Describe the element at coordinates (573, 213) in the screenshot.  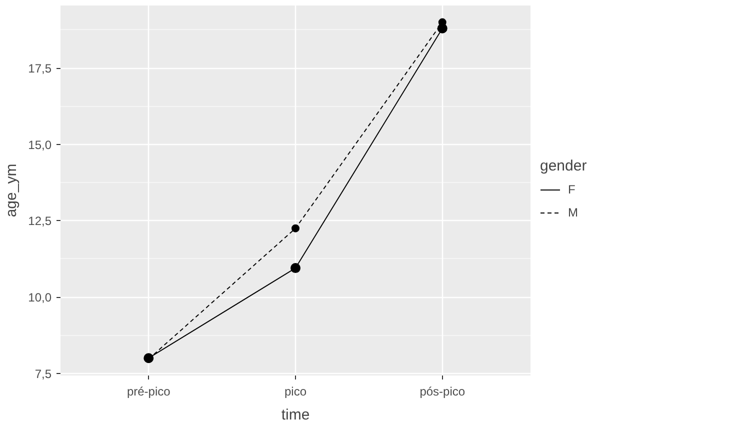
I see `legend-label: M` at that location.